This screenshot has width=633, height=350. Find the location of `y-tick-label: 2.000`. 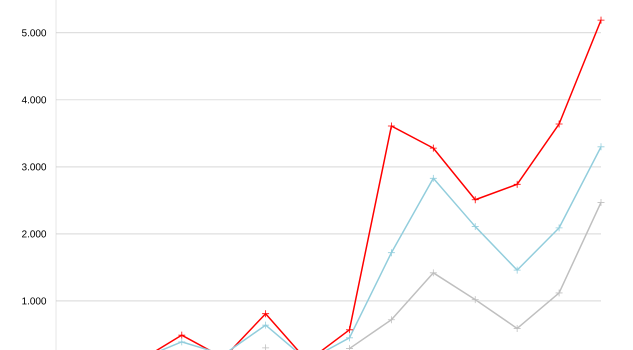

y-tick-label: 2.000 is located at coordinates (34, 234).